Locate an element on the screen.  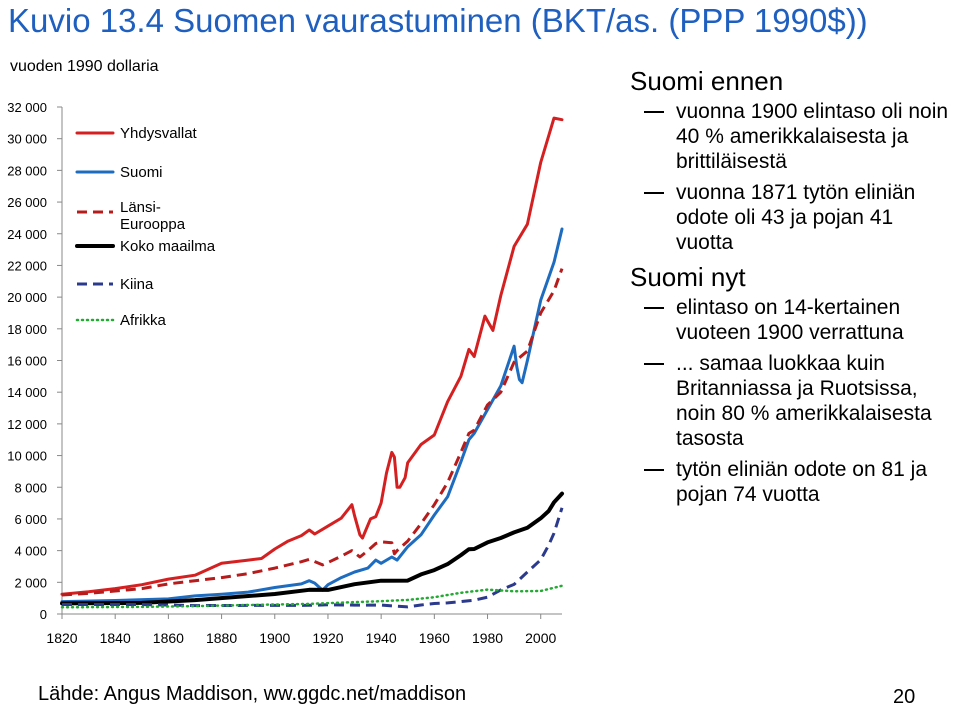
legend-label: Länsi-Eurooppa is located at coordinates (153, 216).